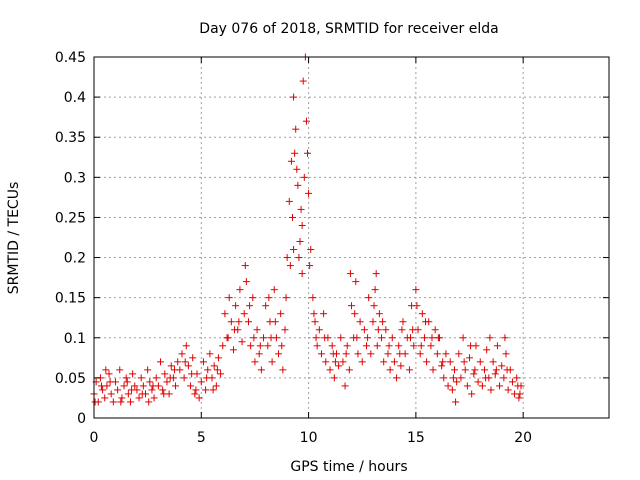 The image size is (640, 480). Describe the element at coordinates (75, 339) in the screenshot. I see `y-tick-label: 0.1` at that location.